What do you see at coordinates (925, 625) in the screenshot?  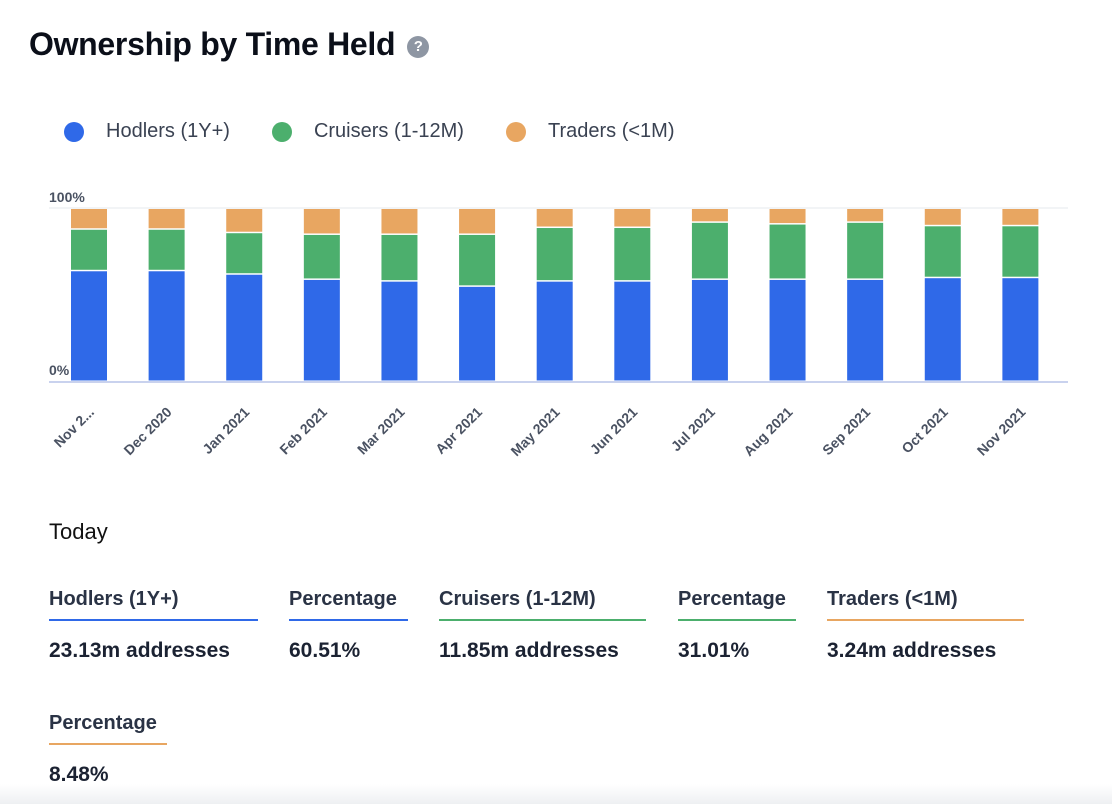 I see `stat-traders: Traders (<1M) 3.24m addresses` at bounding box center [925, 625].